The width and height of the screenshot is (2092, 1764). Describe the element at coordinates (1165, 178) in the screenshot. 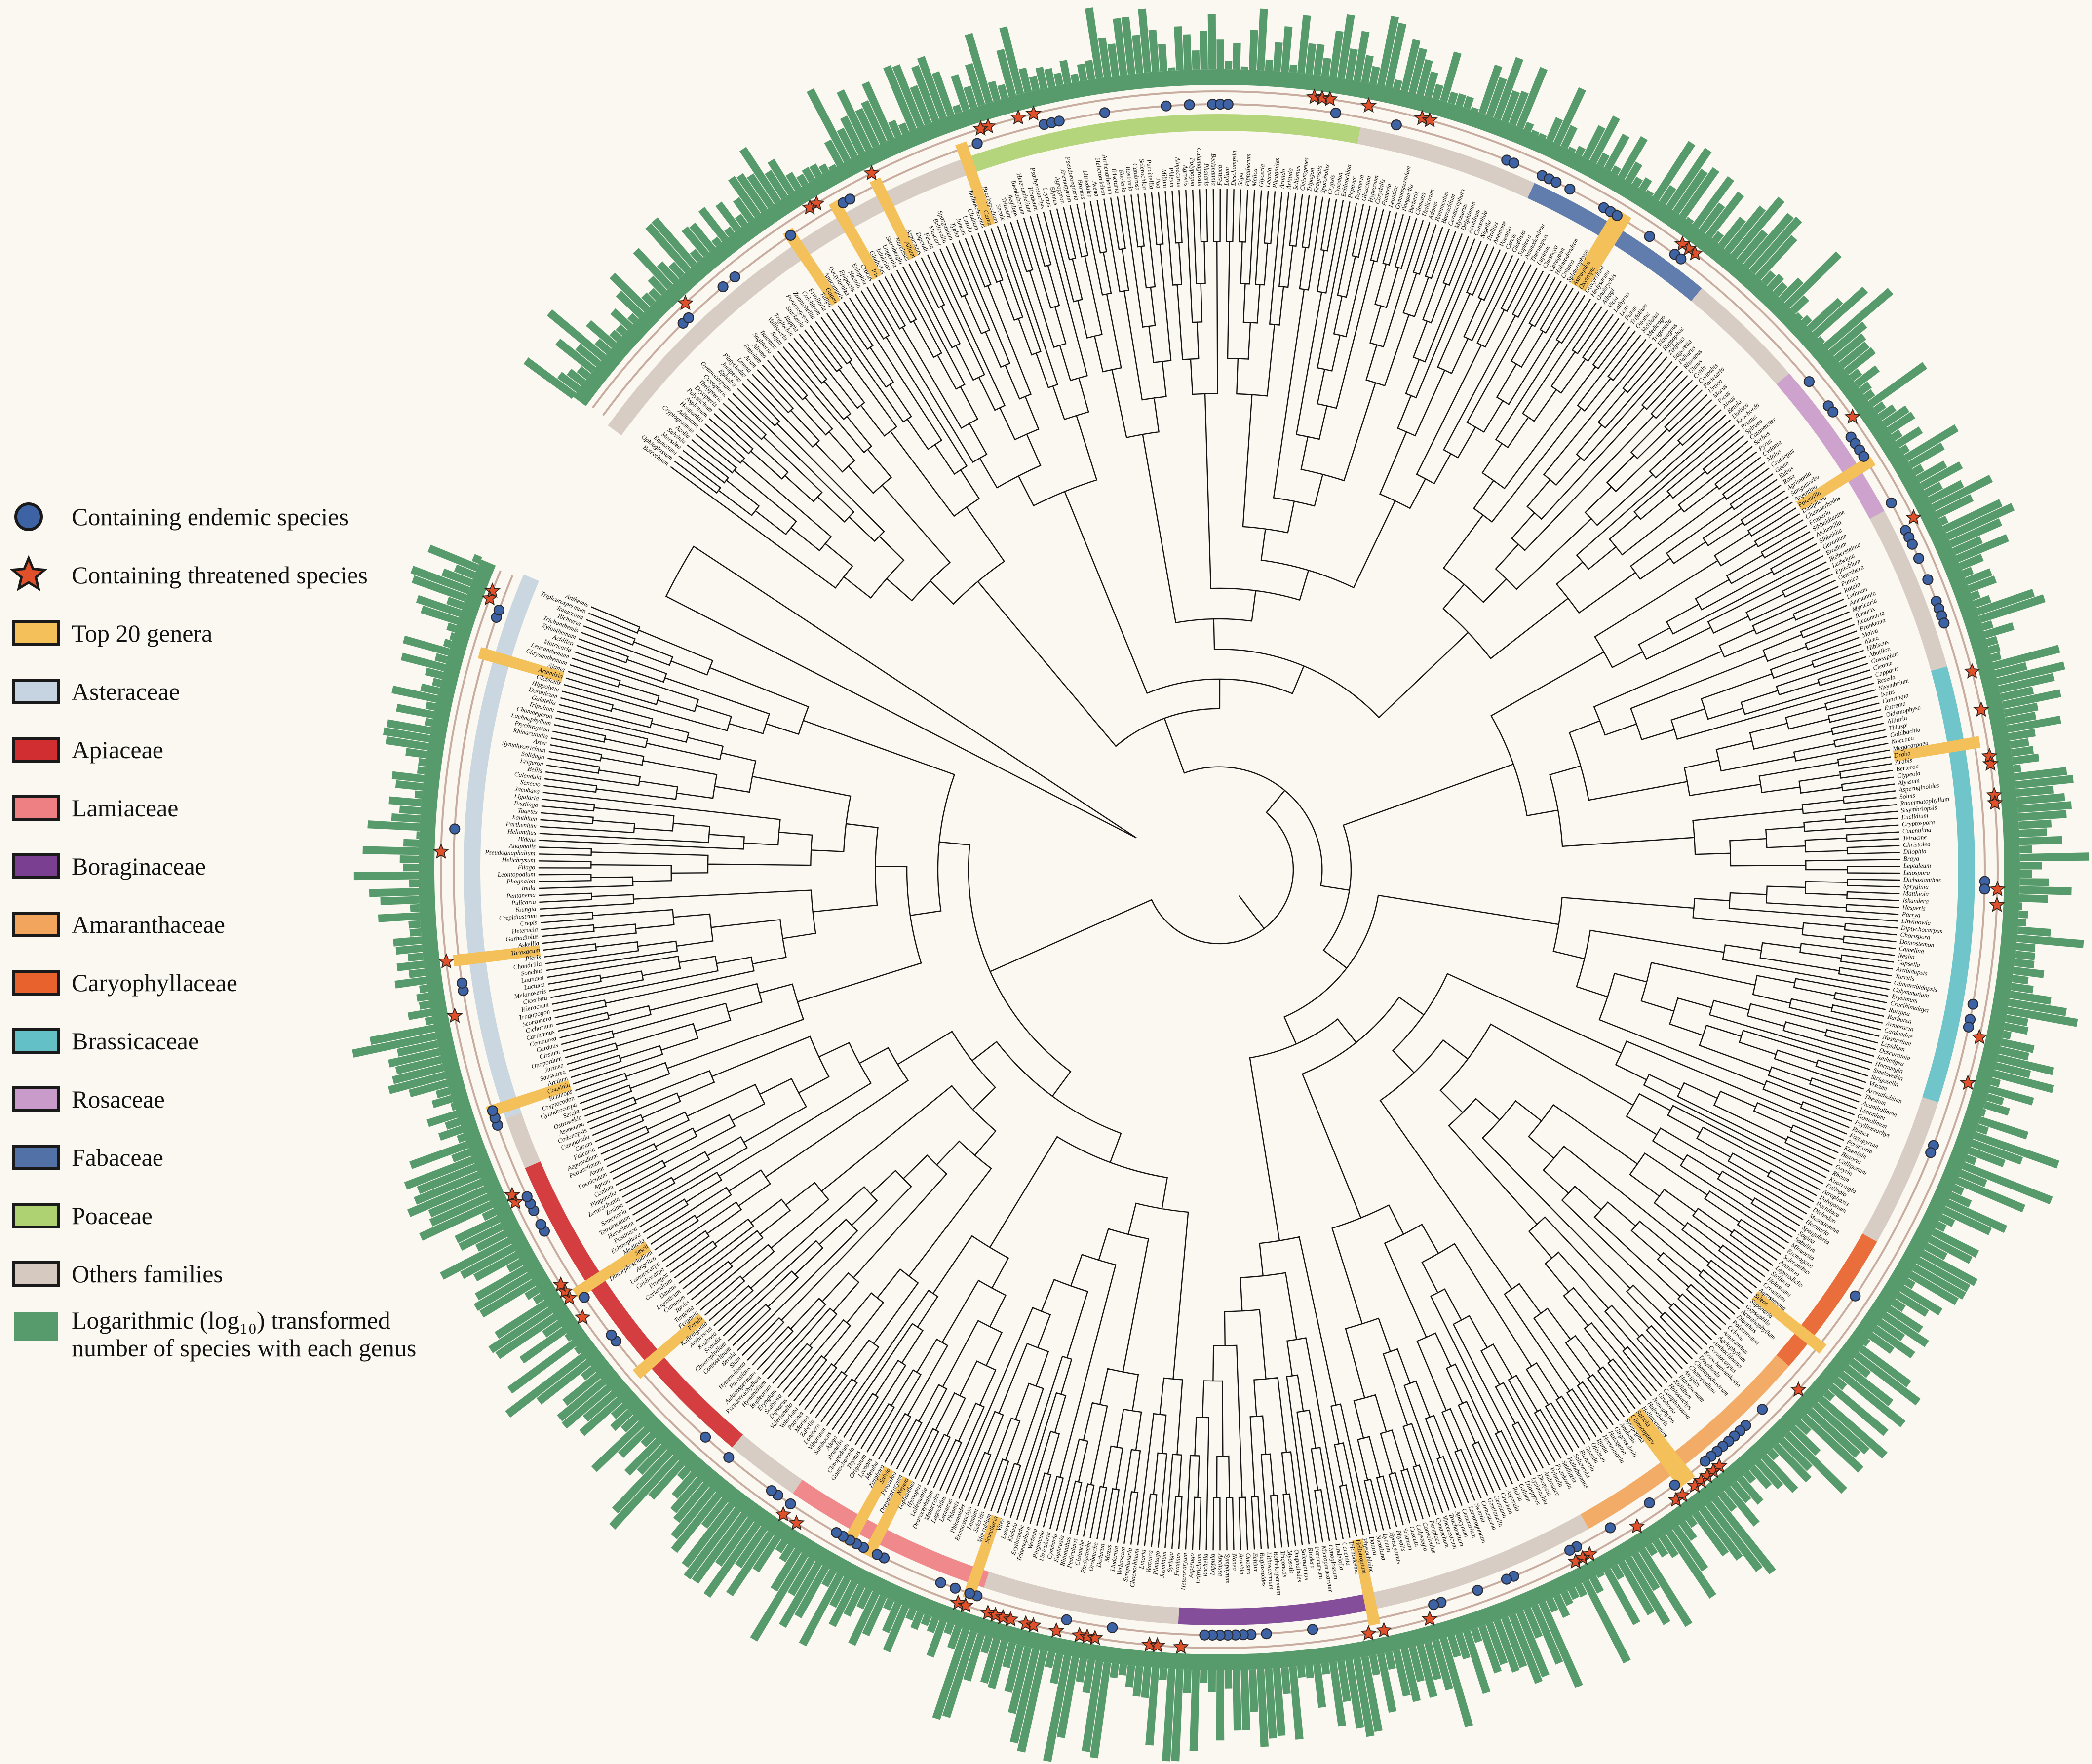

I see `genus-label: Milium` at that location.